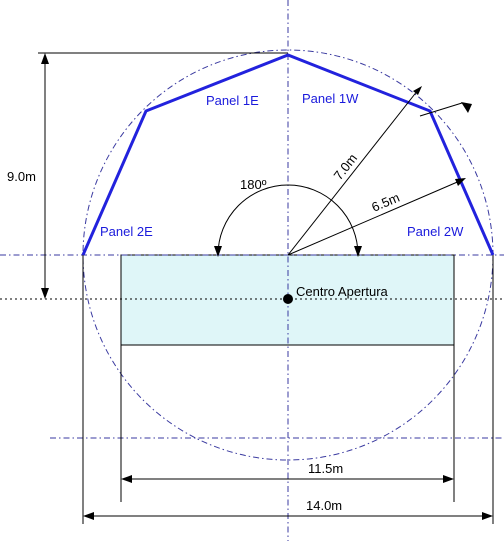 This screenshot has height=546, width=504. I want to click on height-label: 9.0m, so click(21, 176).